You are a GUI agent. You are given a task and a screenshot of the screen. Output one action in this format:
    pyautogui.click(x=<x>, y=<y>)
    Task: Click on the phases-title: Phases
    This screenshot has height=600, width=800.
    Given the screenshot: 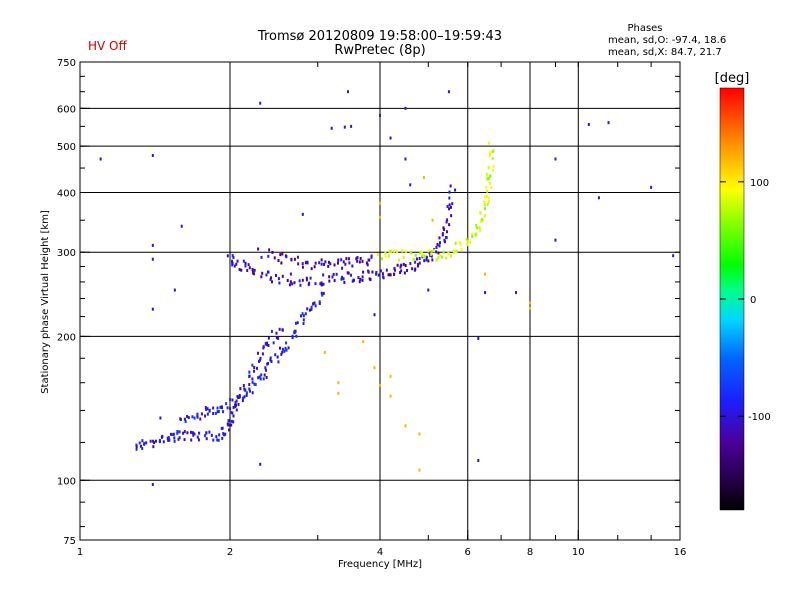 What is the action you would take?
    pyautogui.click(x=644, y=28)
    